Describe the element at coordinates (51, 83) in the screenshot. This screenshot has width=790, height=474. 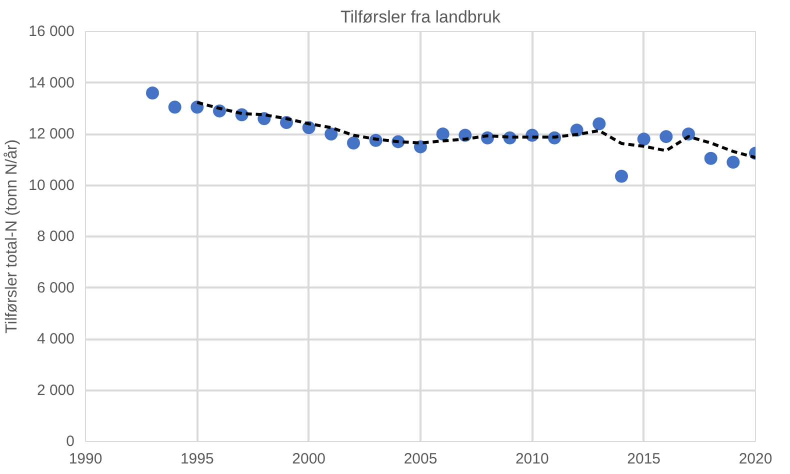
I see `y-tick-label: 14 000` at that location.